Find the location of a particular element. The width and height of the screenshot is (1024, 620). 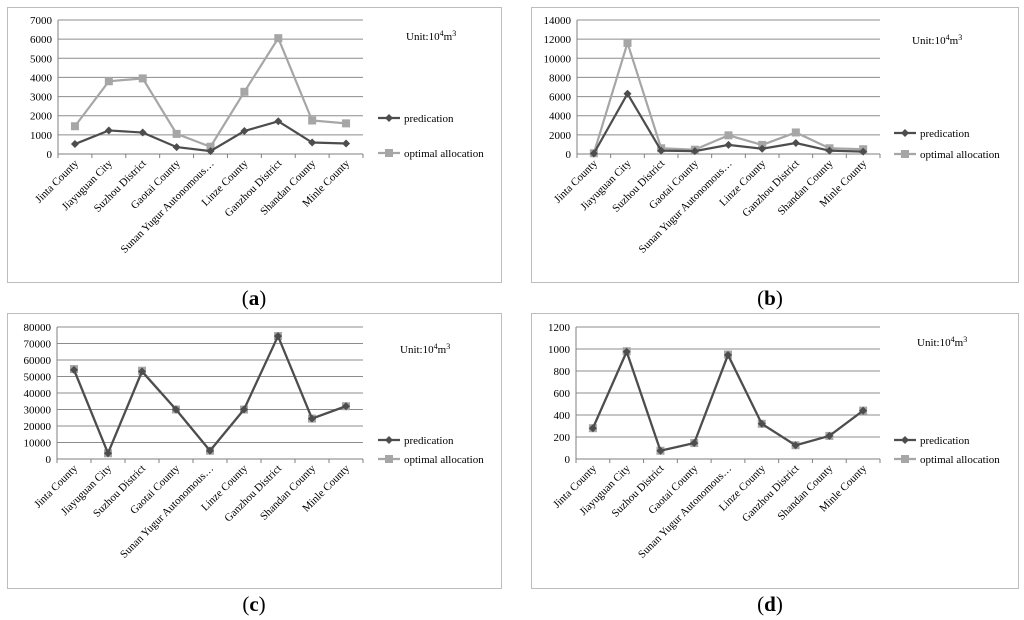

y-tick-label: 70000 is located at coordinates (38, 345).